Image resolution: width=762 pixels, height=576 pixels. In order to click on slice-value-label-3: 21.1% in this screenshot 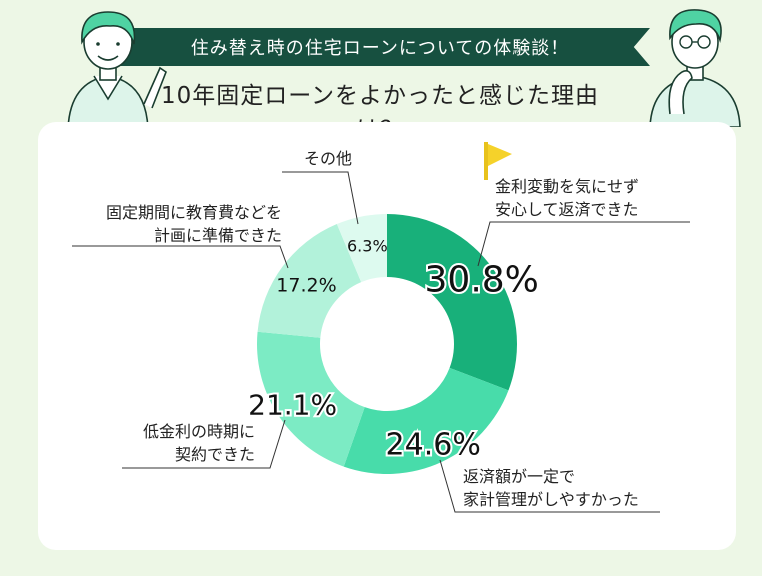, I will do `click(292, 404)`.